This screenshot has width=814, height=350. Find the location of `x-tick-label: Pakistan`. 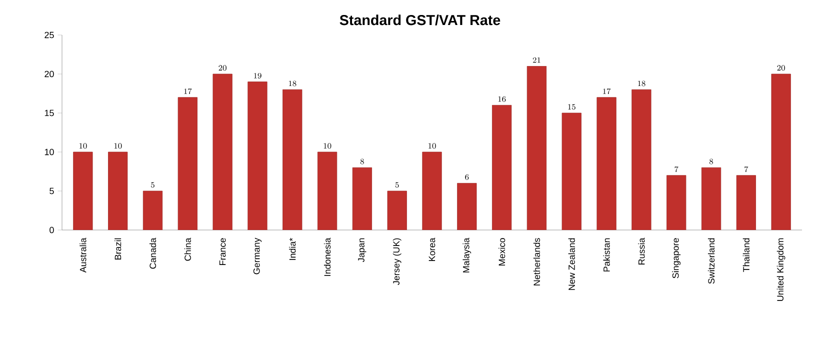

x-tick-label: Pakistan is located at coordinates (606, 255).